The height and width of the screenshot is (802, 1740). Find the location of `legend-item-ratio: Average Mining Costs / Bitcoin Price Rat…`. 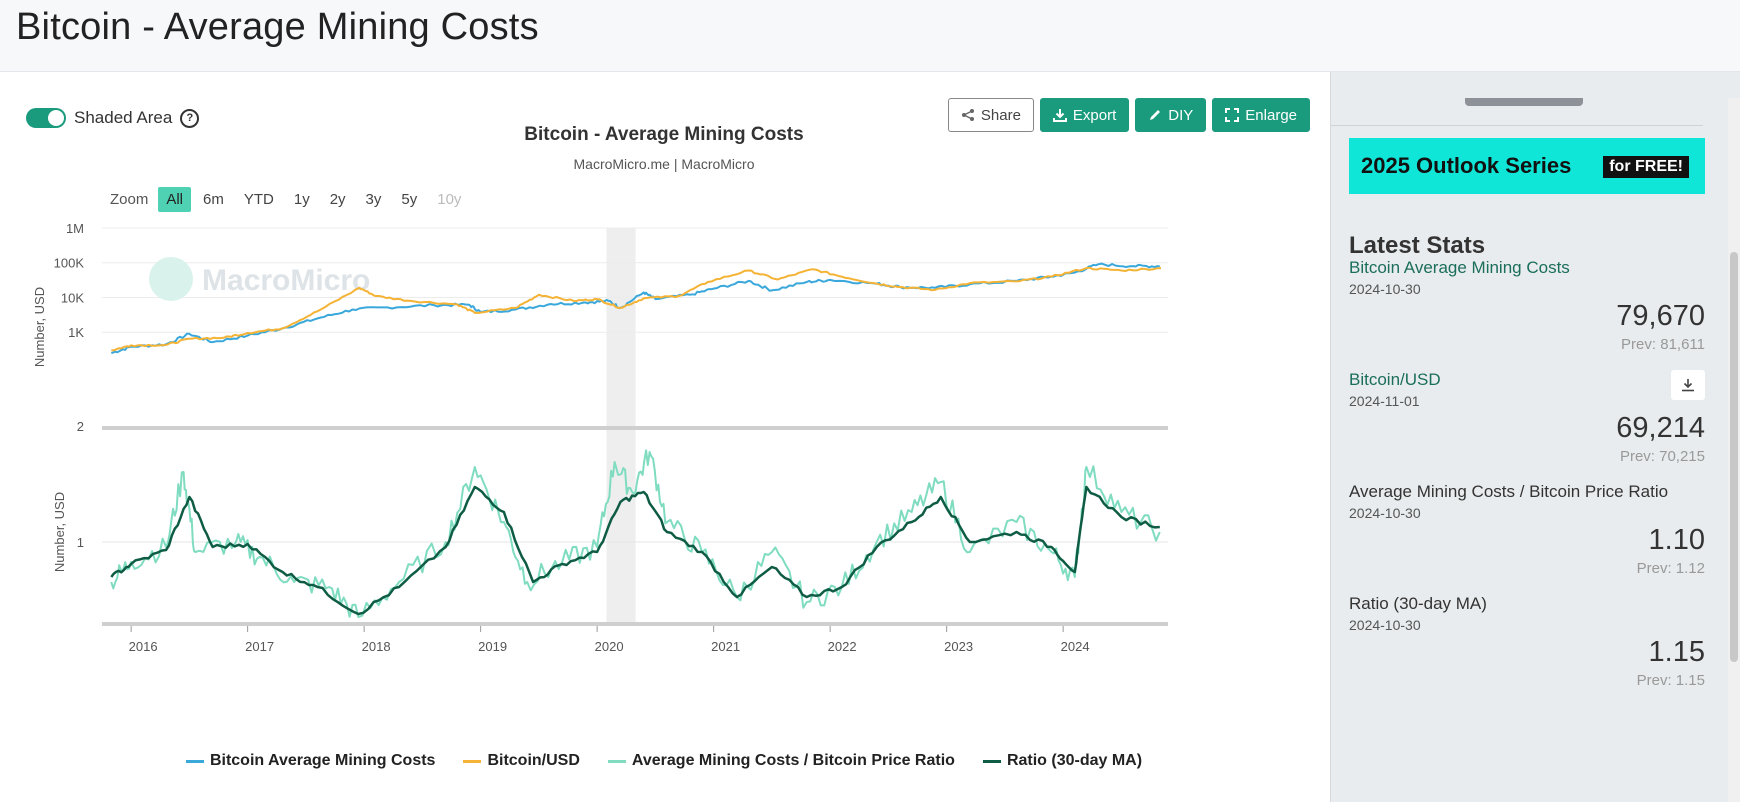

legend-item-ratio: Average Mining Costs / Bitcoin Price Rat… is located at coordinates (781, 761).